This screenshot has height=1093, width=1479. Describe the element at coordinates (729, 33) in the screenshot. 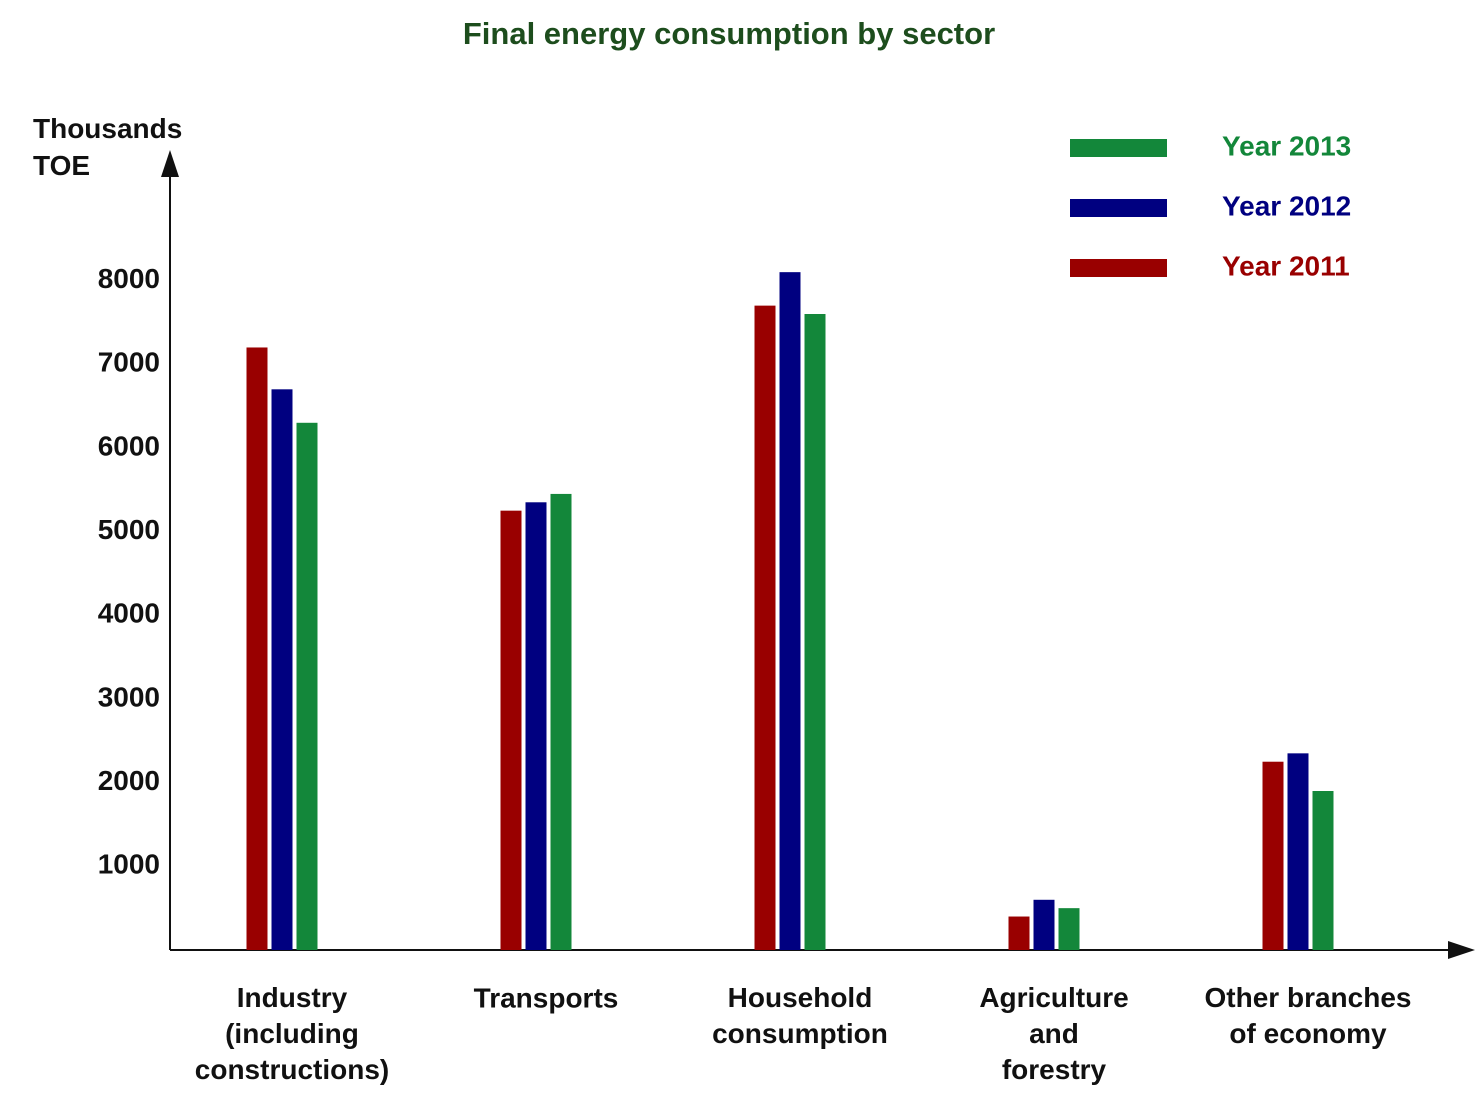

I see `chart-title: Final energy consumption by sector` at that location.